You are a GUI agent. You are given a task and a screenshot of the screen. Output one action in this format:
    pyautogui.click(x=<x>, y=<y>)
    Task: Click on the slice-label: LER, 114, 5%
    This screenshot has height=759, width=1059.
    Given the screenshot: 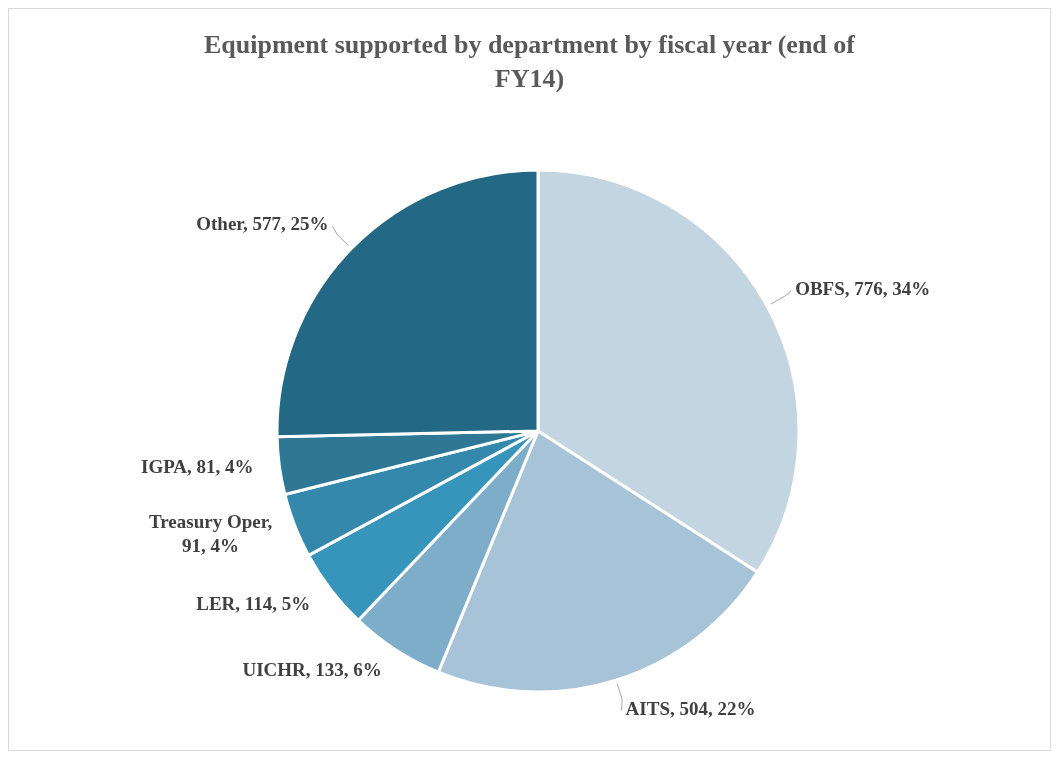 What is the action you would take?
    pyautogui.click(x=253, y=604)
    